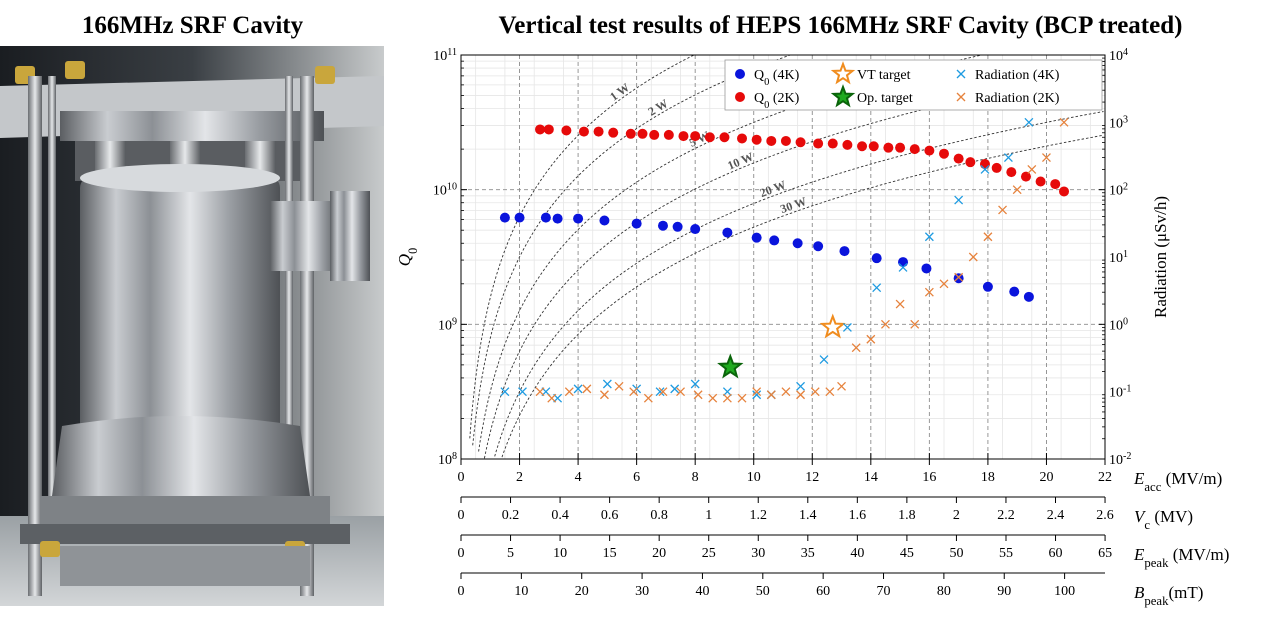 Image resolution: width=1285 pixels, height=620 pixels. What do you see at coordinates (447, 460) in the screenshot?
I see `y-left-tick-label: 108` at bounding box center [447, 460].